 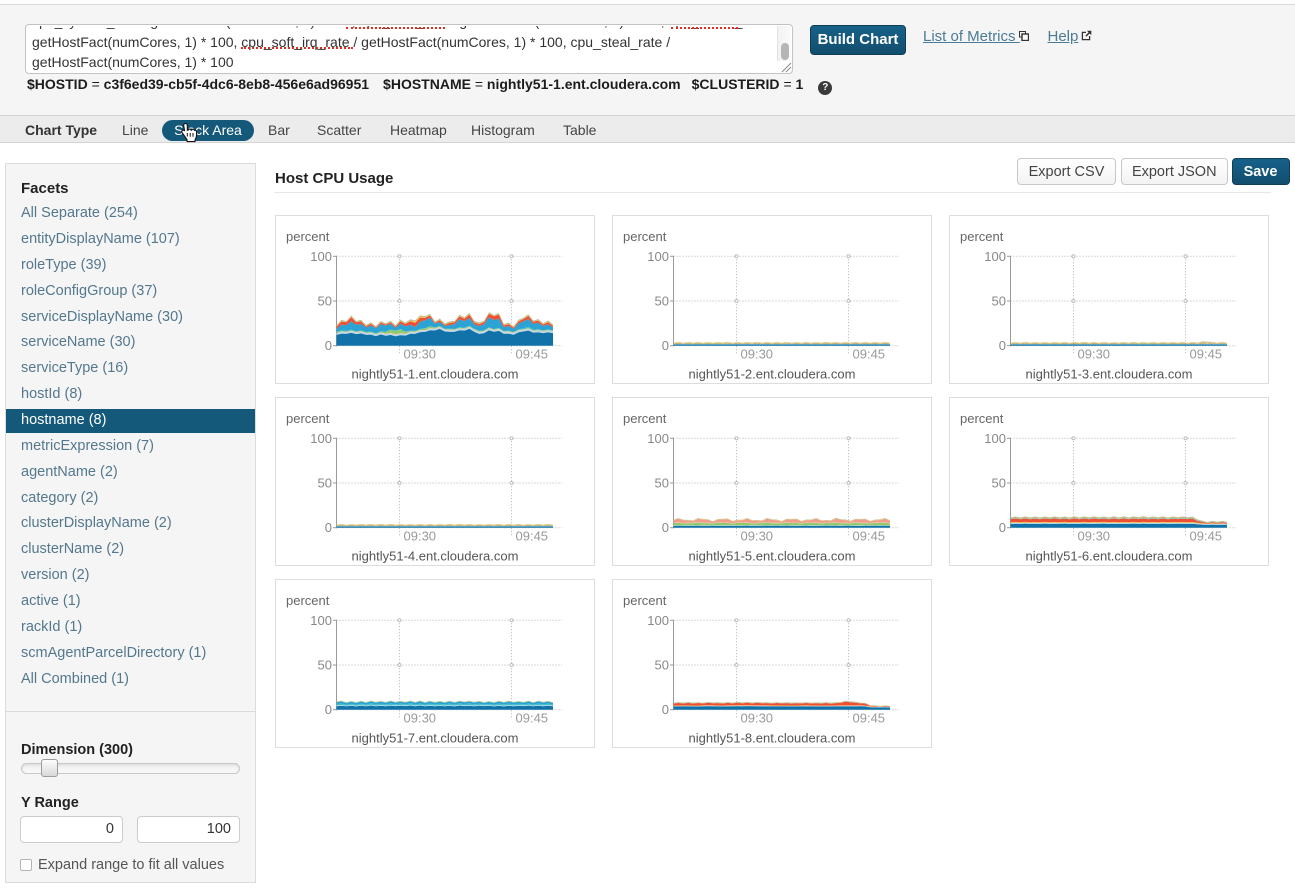 I want to click on svg-text: nightly51-2.ent.cloudera.com, so click(x=772, y=374).